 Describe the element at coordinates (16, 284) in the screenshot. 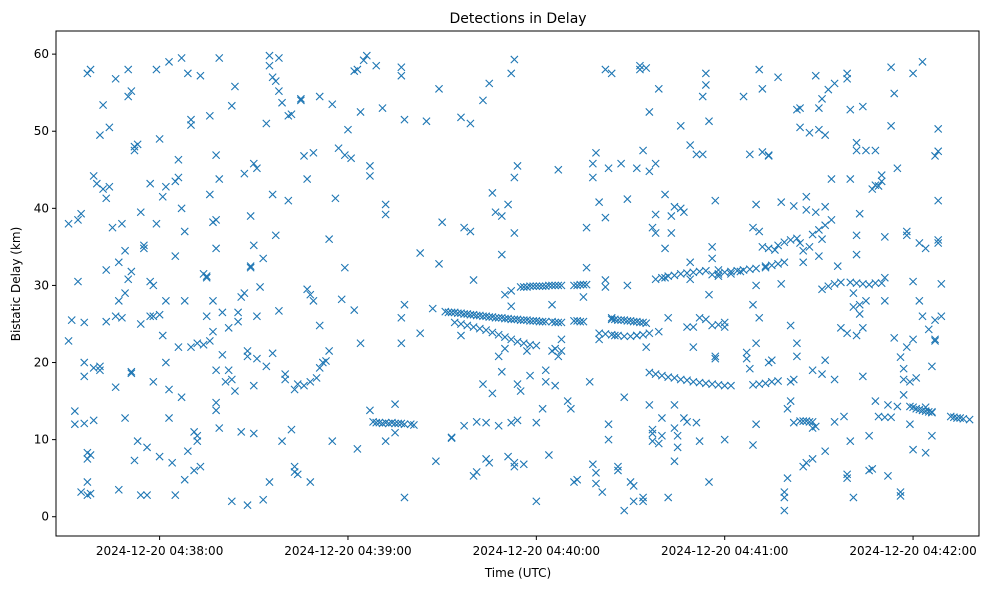

I see `y-axis-label: Bistatic Delay (km)` at that location.